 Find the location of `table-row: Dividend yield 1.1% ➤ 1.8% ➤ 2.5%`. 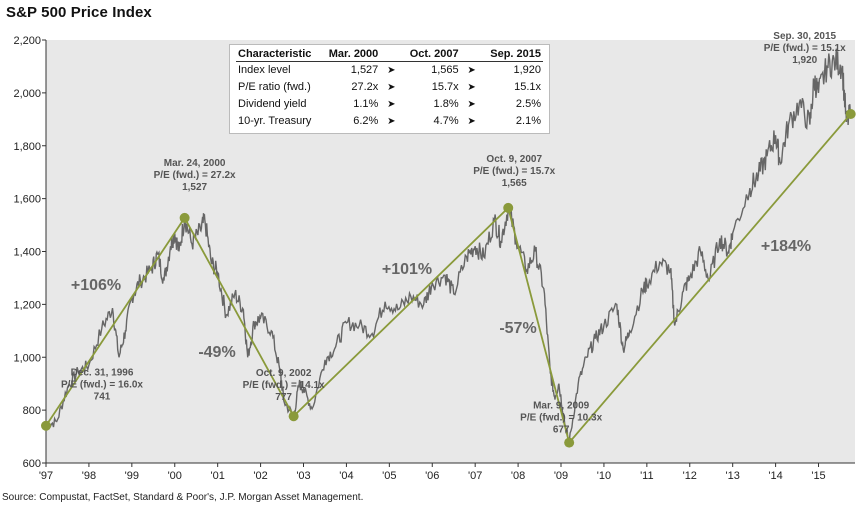

table-row: Dividend yield 1.1% ➤ 1.8% ➤ 2.5% is located at coordinates (389, 104).